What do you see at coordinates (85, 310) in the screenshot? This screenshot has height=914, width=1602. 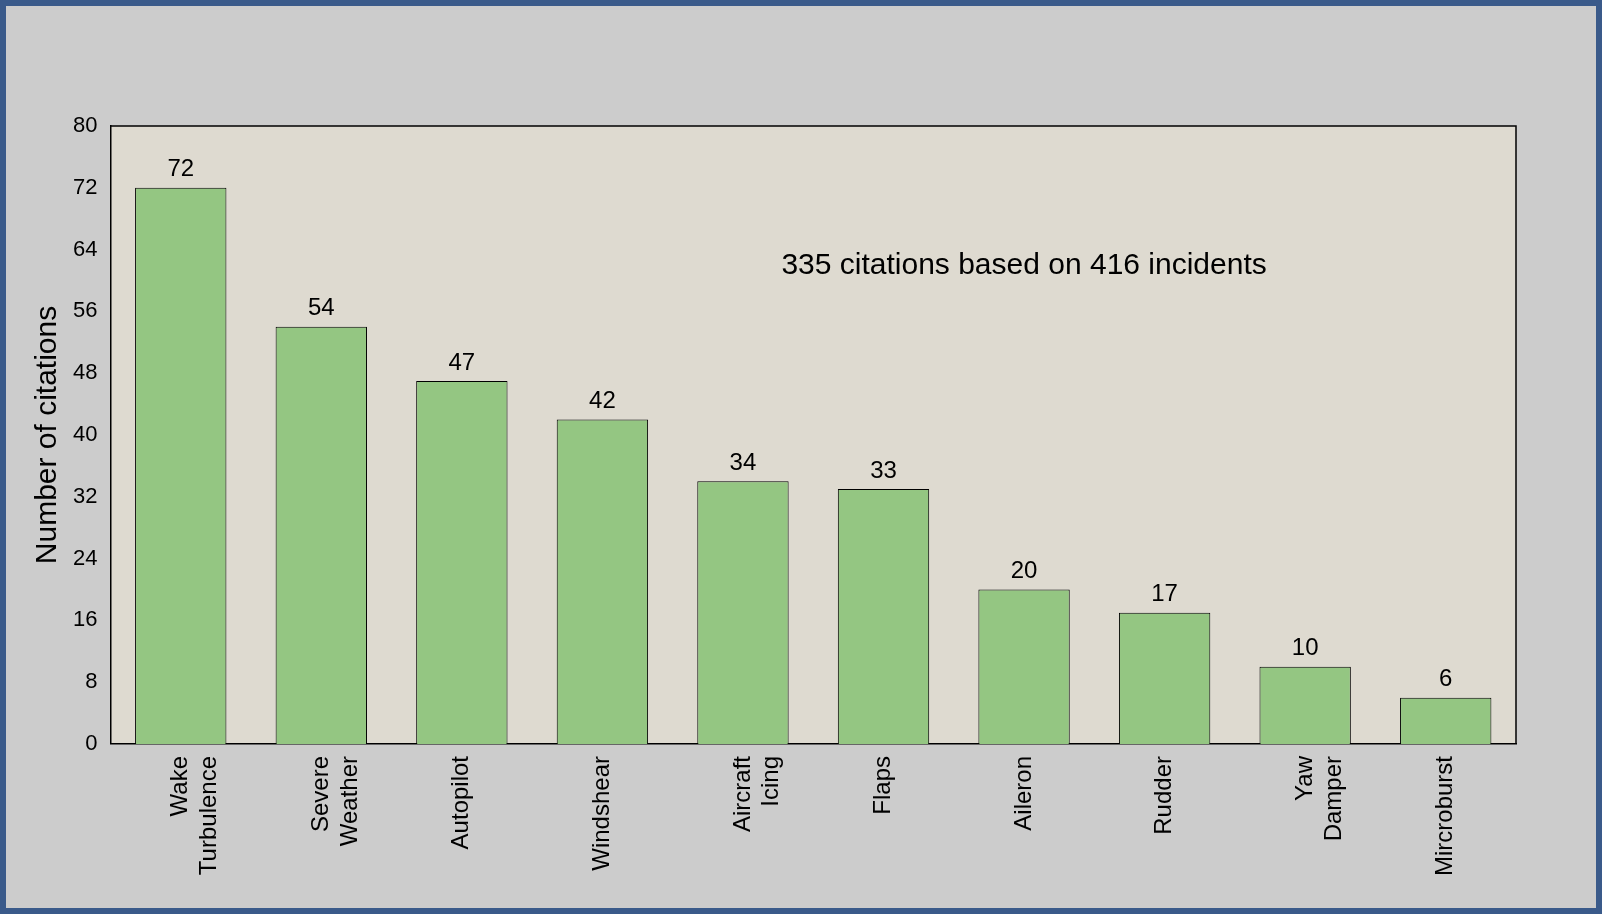 I see `y-tick-label: 56` at bounding box center [85, 310].